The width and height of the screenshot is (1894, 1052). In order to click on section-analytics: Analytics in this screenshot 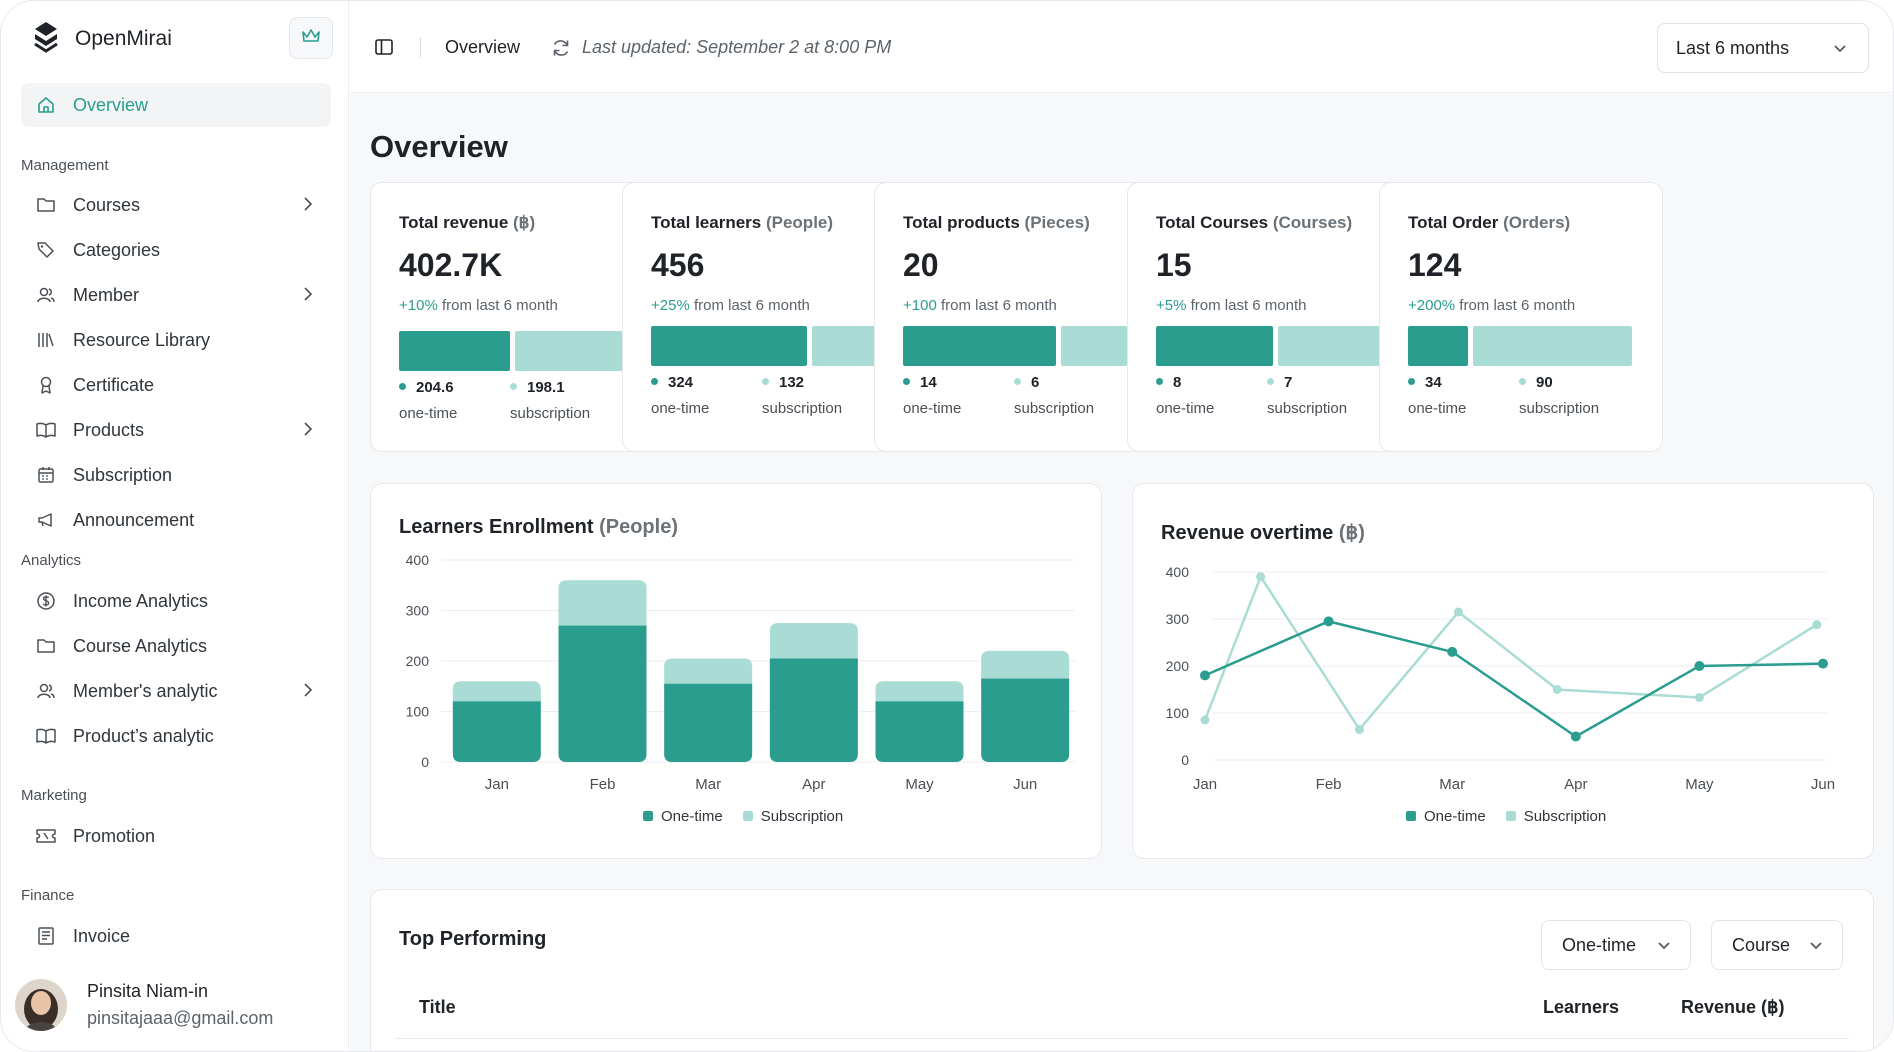, I will do `click(51, 560)`.